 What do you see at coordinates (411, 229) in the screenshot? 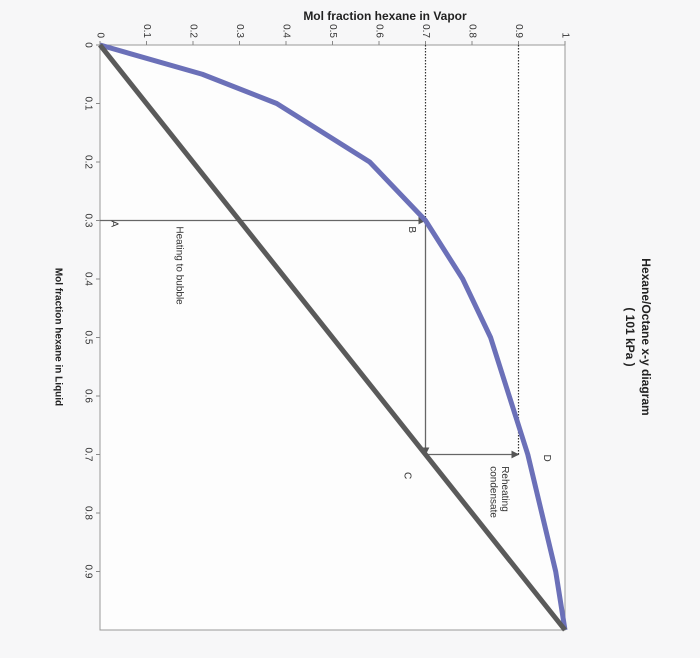
I see `annotation: B` at bounding box center [411, 229].